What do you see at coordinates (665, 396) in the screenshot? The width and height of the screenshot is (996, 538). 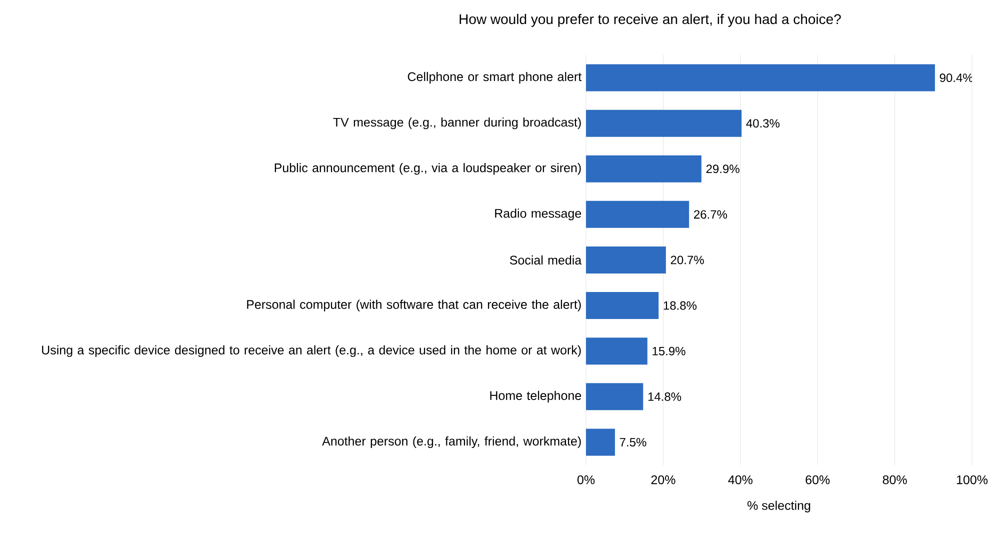 I see `data-label: 14.8%` at bounding box center [665, 396].